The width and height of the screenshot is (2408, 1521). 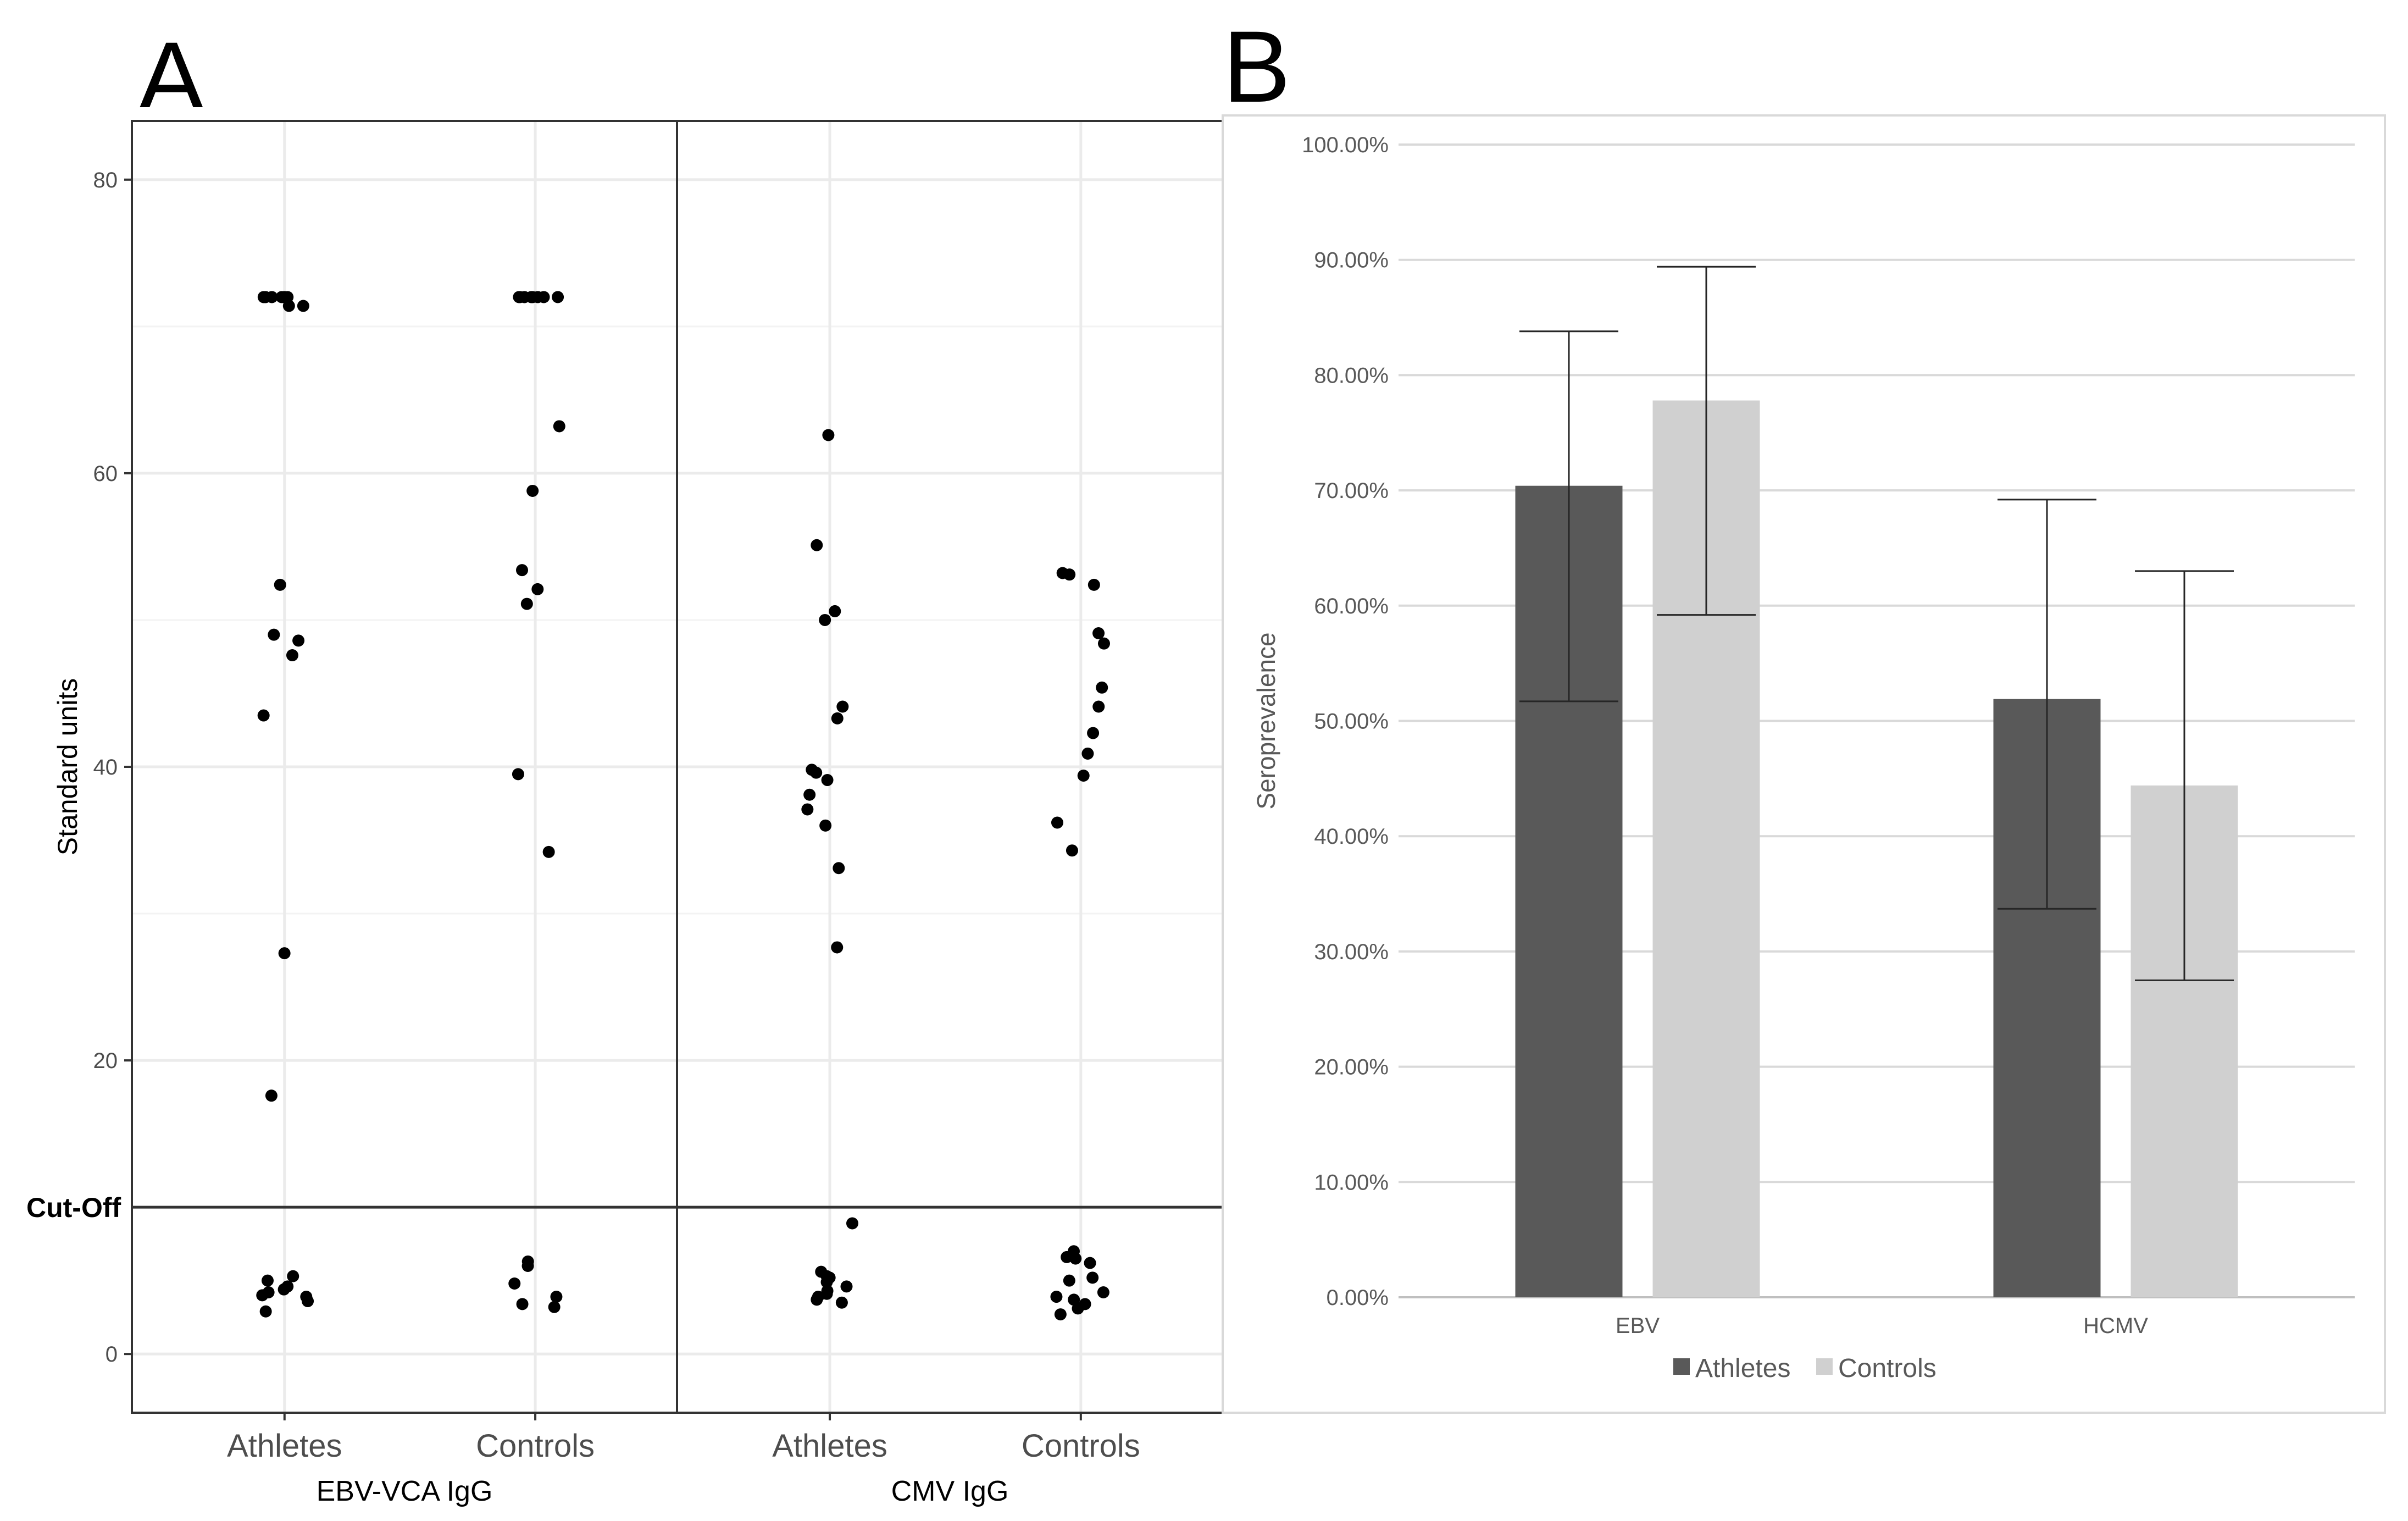 I want to click on y-tick-label: 10.00%, so click(x=1351, y=1182).